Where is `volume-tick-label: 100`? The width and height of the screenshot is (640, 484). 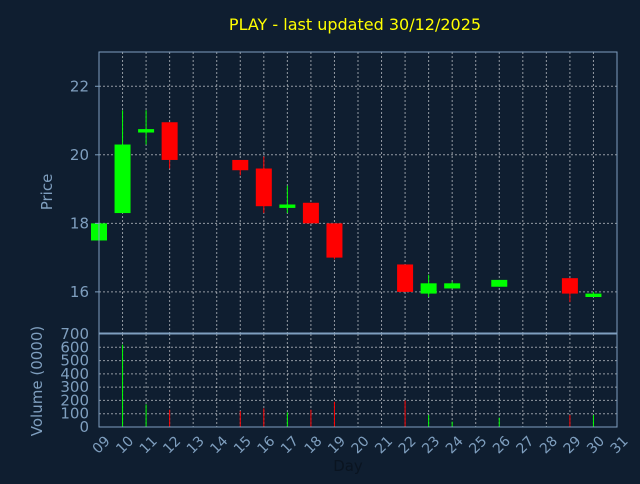 volume-tick-label: 100 is located at coordinates (74, 414).